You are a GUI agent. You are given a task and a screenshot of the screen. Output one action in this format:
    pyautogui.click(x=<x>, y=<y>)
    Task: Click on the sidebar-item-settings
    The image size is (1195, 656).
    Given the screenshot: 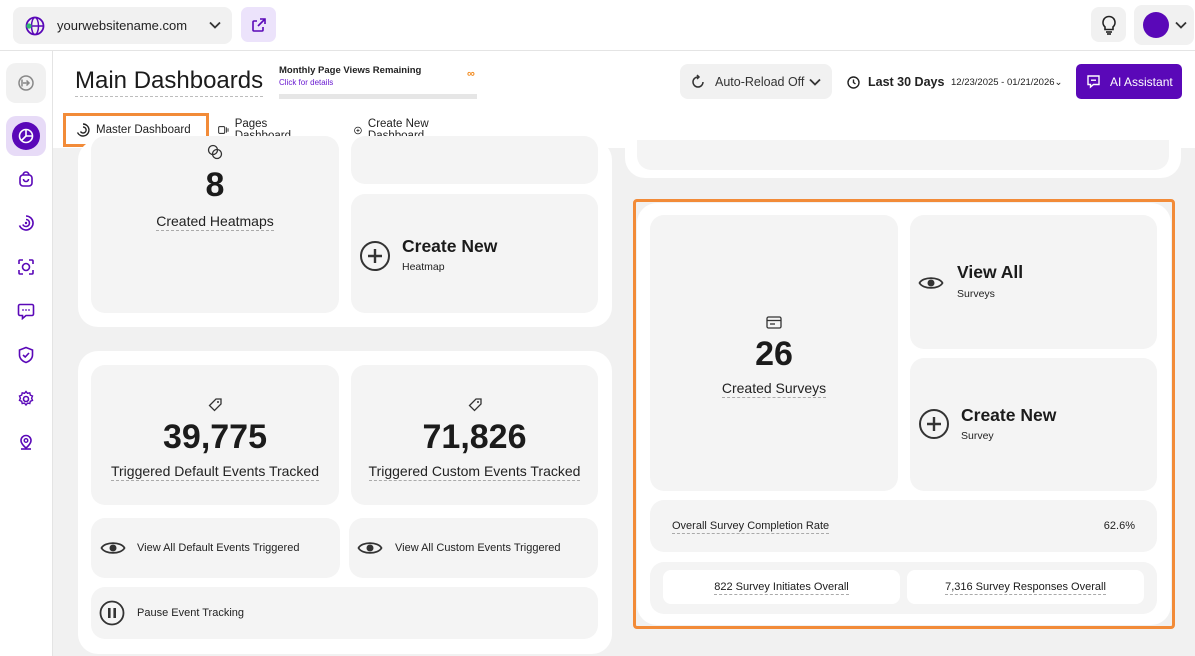 What is the action you would take?
    pyautogui.click(x=26, y=399)
    